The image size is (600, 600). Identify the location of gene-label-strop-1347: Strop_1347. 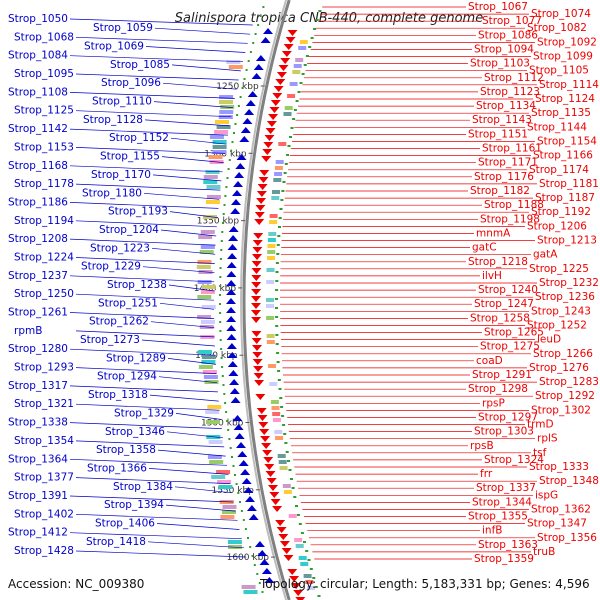
(557, 524).